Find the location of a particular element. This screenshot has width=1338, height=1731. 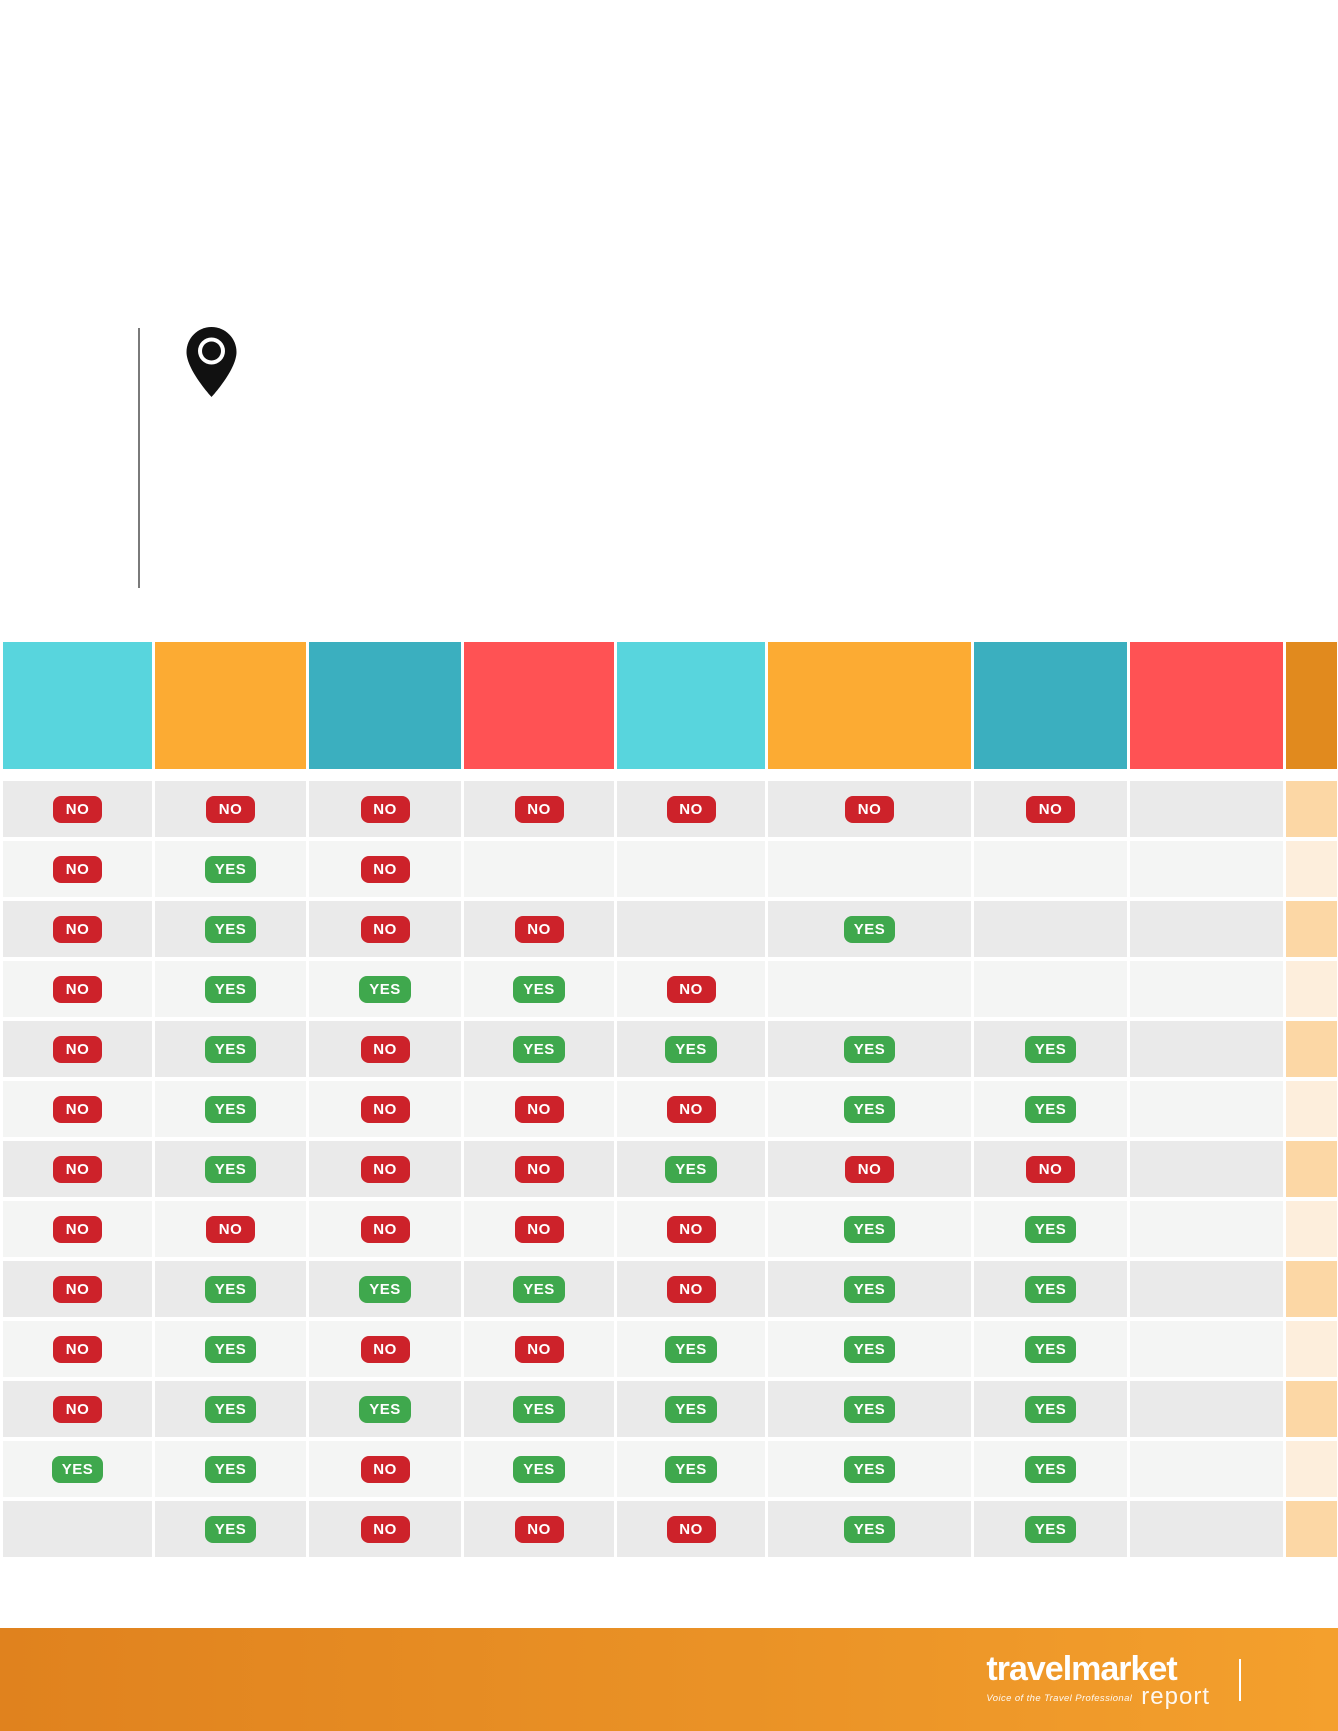

table-row: NO YES YES YES NO is located at coordinates (669, 989).